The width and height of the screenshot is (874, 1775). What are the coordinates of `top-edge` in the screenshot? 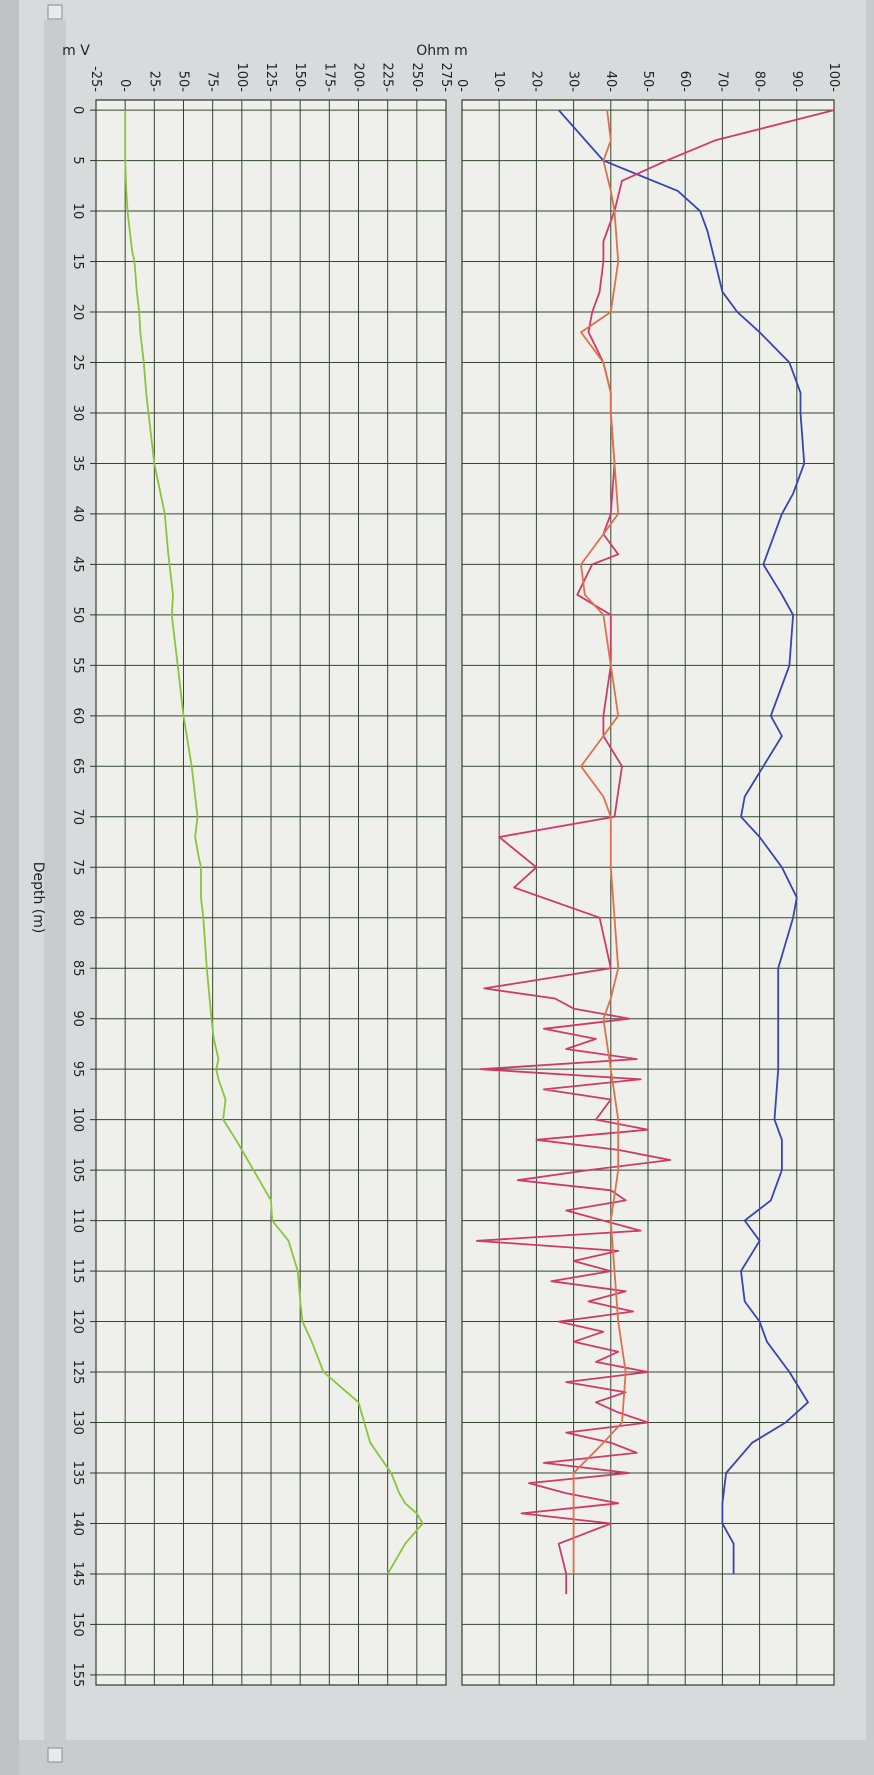 It's located at (870, 887).